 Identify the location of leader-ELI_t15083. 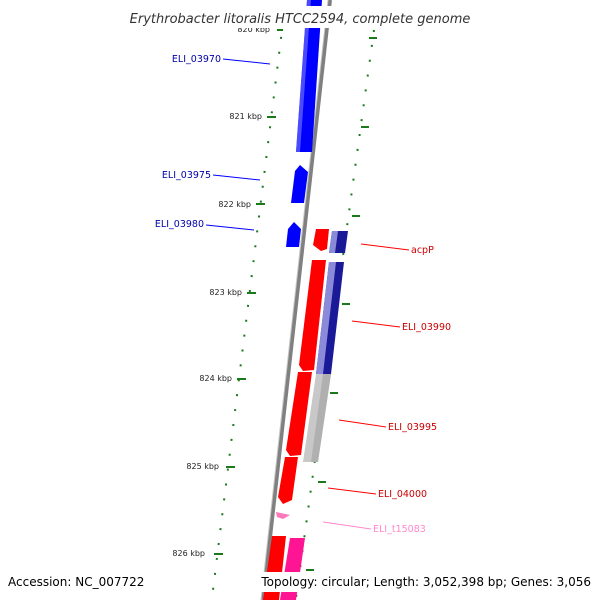
(347, 525).